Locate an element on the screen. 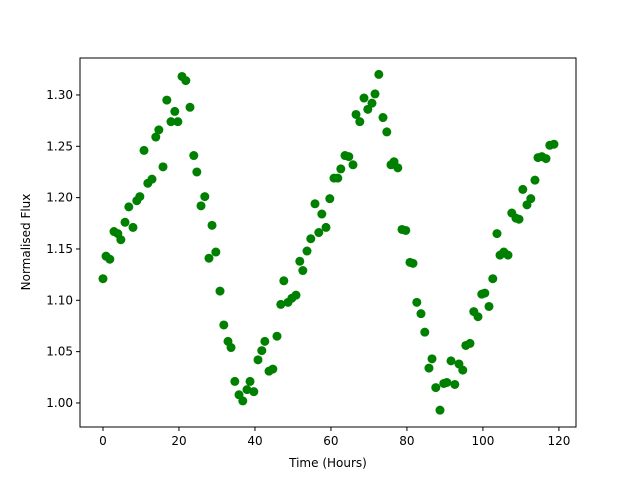 Image resolution: width=640 pixels, height=480 pixels. x-tick-label: 120 is located at coordinates (558, 441).